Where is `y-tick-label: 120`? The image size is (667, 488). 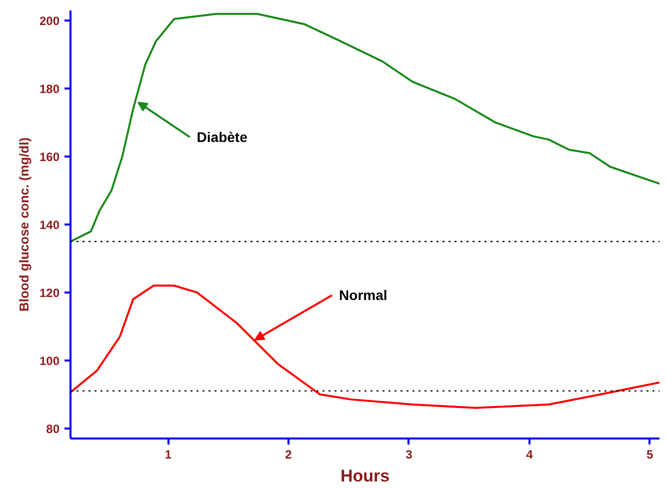
y-tick-label: 120 is located at coordinates (49, 293).